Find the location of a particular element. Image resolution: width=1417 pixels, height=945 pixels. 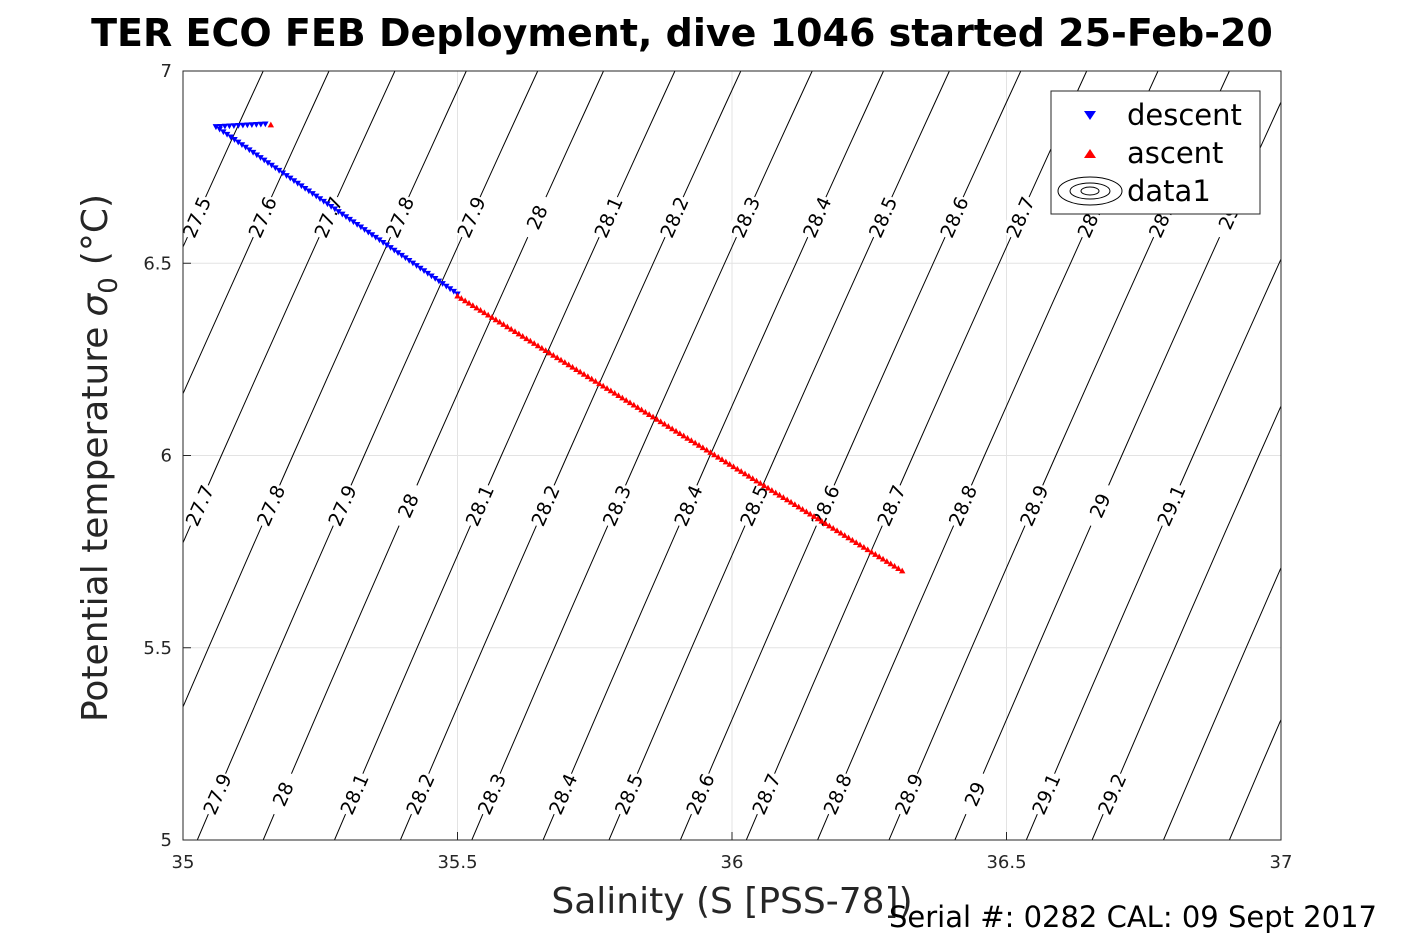

x-tick-label: 36.5 is located at coordinates (1006, 862).